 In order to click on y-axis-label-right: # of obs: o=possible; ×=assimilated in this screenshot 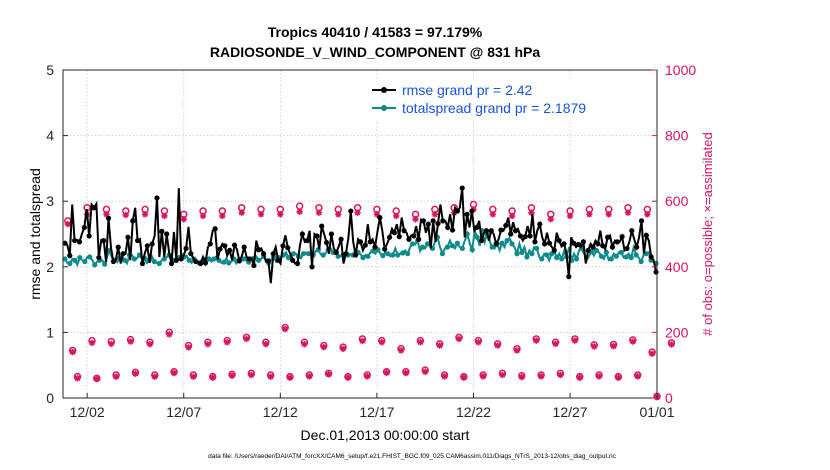, I will do `click(707, 233)`.